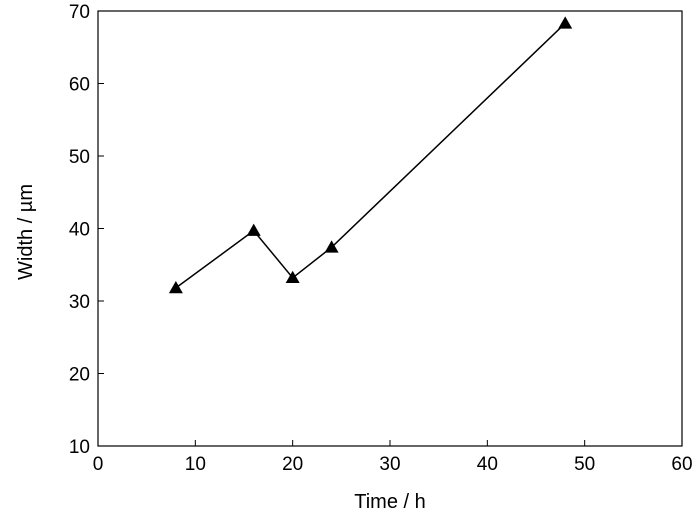 The width and height of the screenshot is (700, 516). Describe the element at coordinates (584, 464) in the screenshot. I see `x-tick-label: 50` at that location.